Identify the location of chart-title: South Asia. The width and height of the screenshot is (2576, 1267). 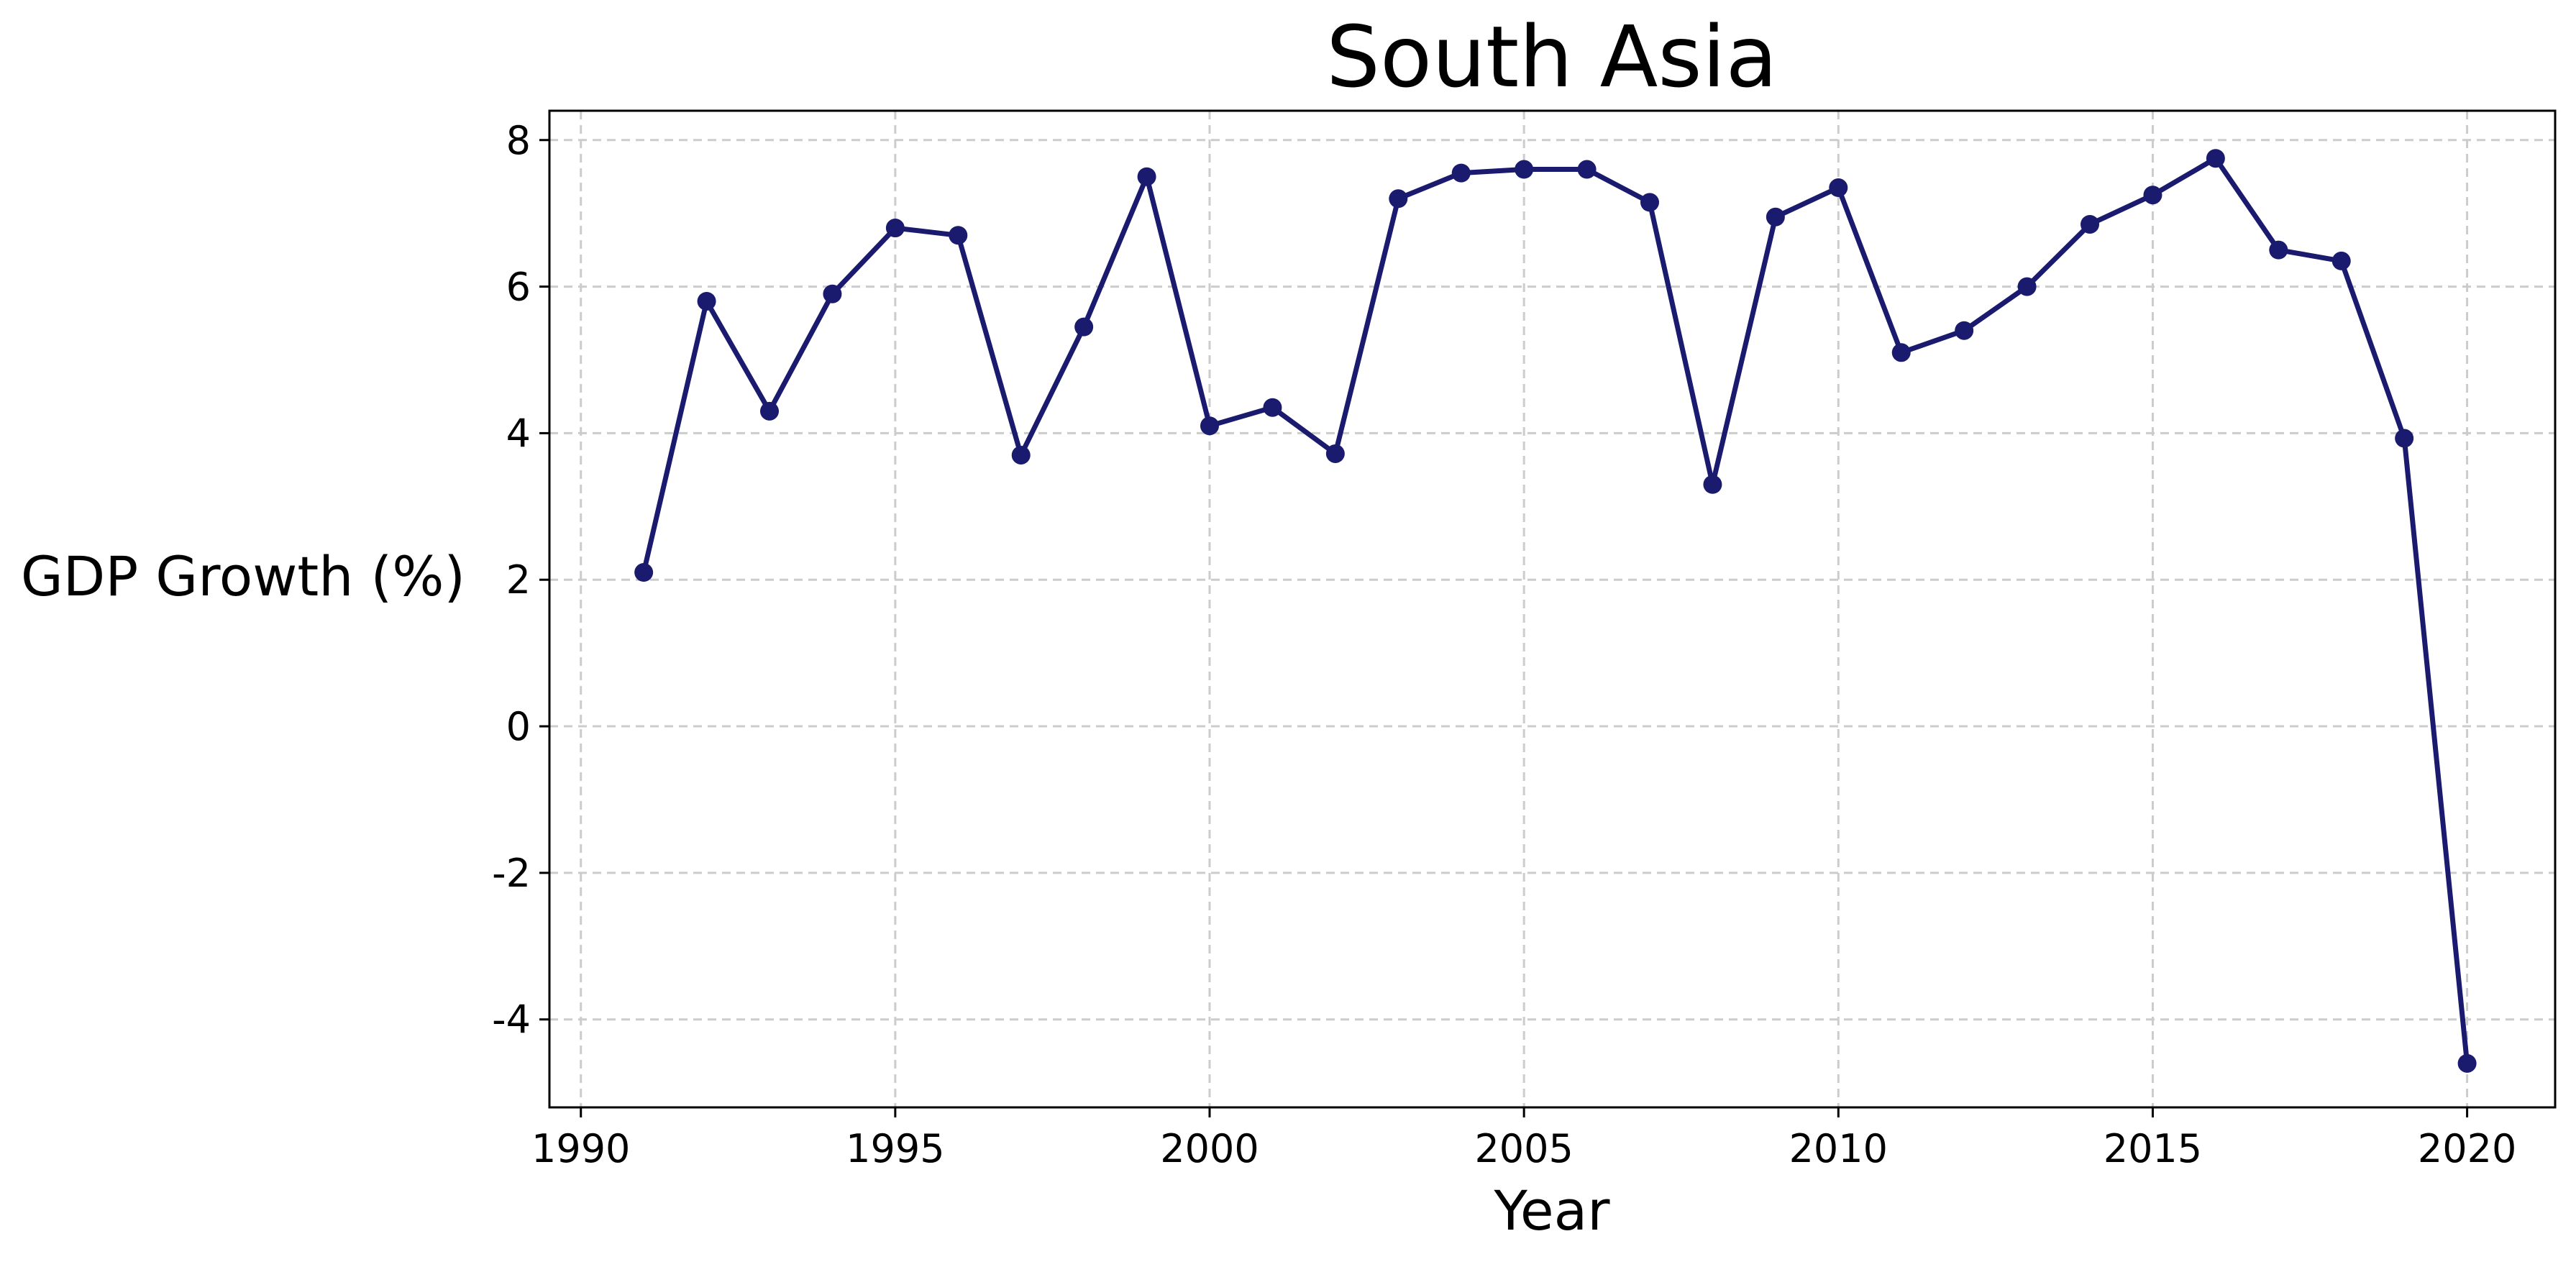
(1552, 56).